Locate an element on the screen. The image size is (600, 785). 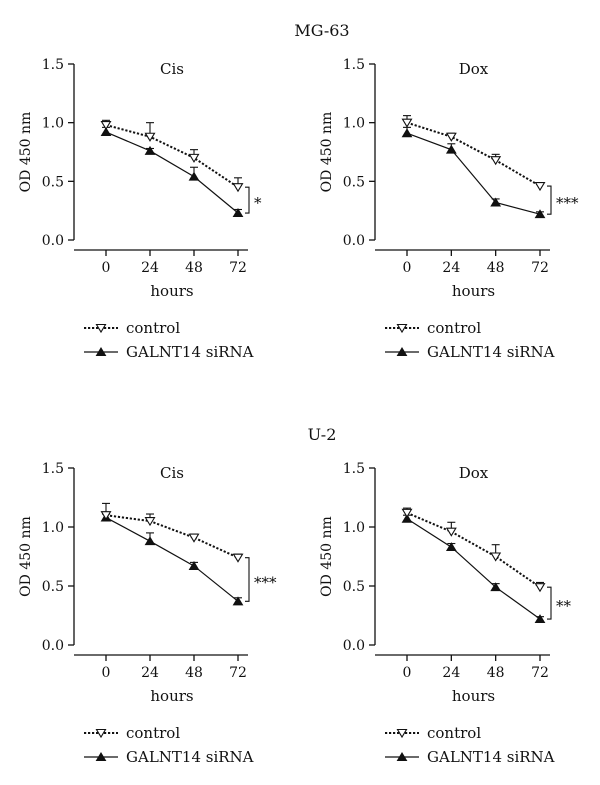
significance-label: * is located at coordinates (258, 203).